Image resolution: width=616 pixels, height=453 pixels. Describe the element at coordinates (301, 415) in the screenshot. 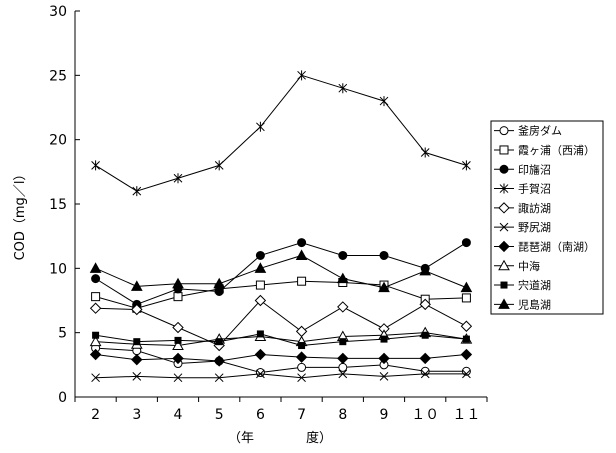

I see `x-tick-label: 7` at that location.